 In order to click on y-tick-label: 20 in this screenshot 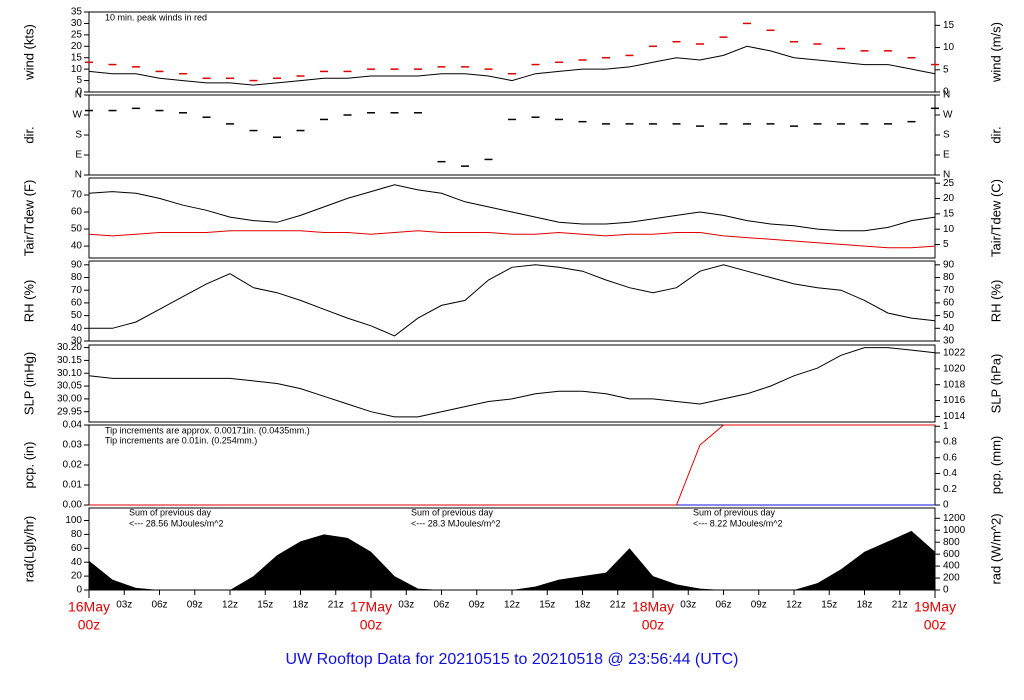, I will do `click(77, 46)`.